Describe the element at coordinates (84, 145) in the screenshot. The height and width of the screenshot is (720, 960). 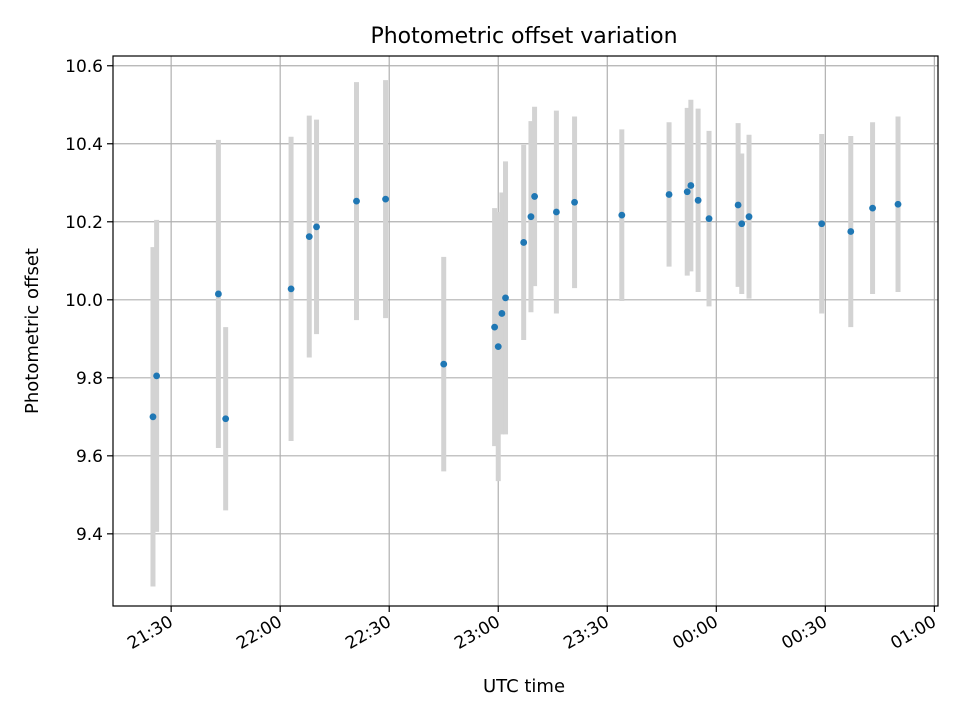
I see `y-tick-label: 10.4` at that location.